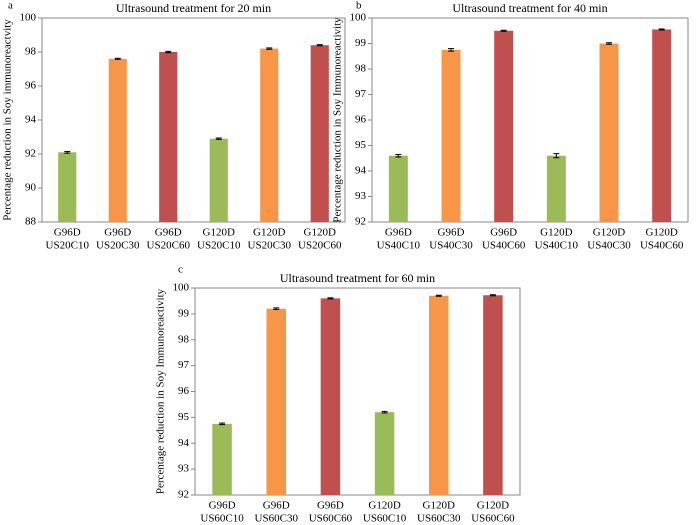 The height and width of the screenshot is (525, 700). What do you see at coordinates (31, 188) in the screenshot?
I see `y-tick-label: 90` at bounding box center [31, 188].